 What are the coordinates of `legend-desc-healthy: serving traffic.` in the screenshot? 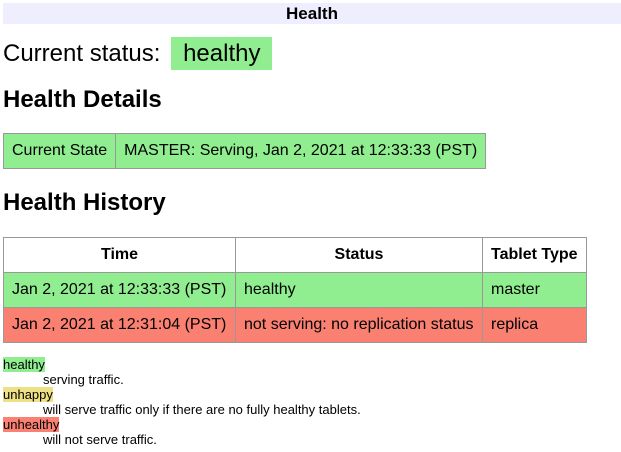 It's located at (83, 379).